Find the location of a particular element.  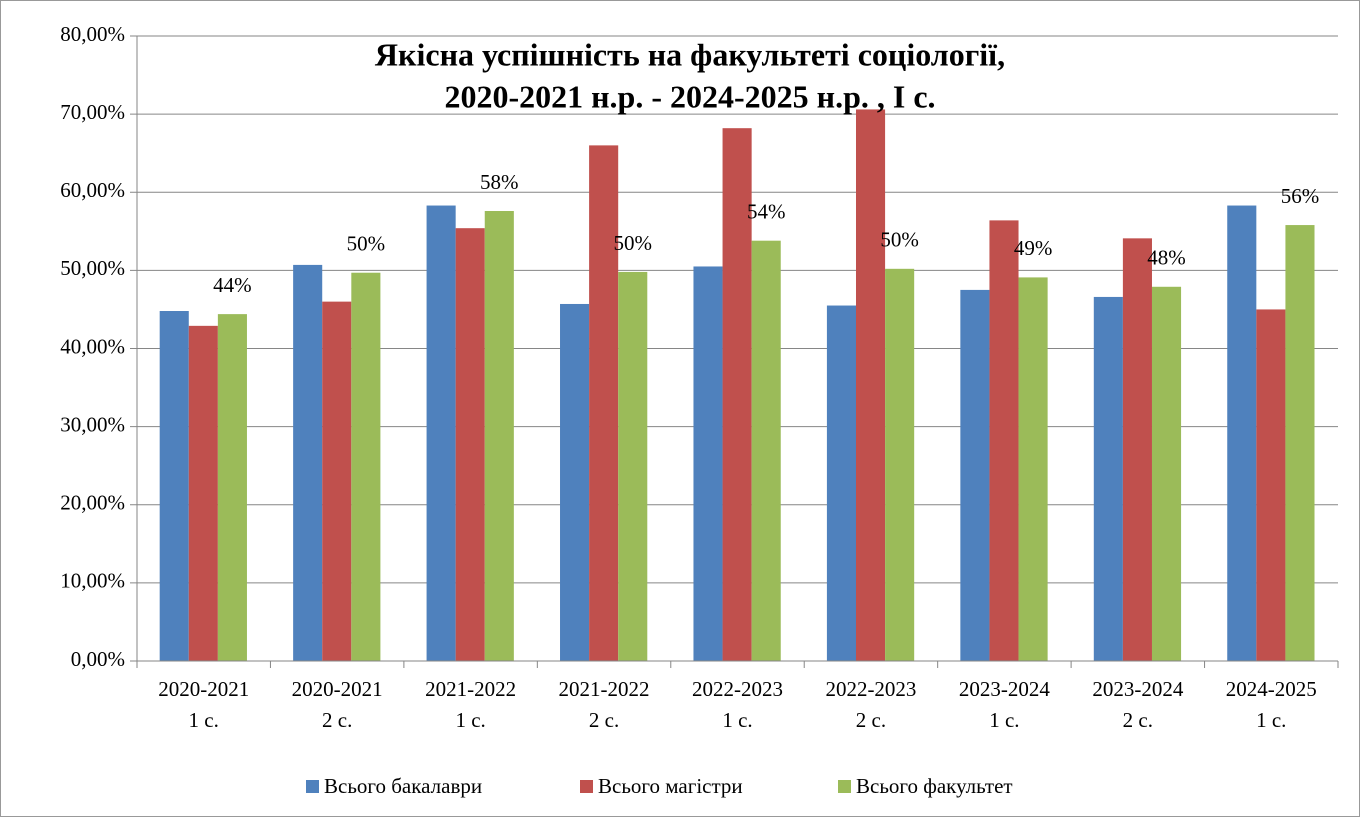

data-label: 54% is located at coordinates (766, 212).